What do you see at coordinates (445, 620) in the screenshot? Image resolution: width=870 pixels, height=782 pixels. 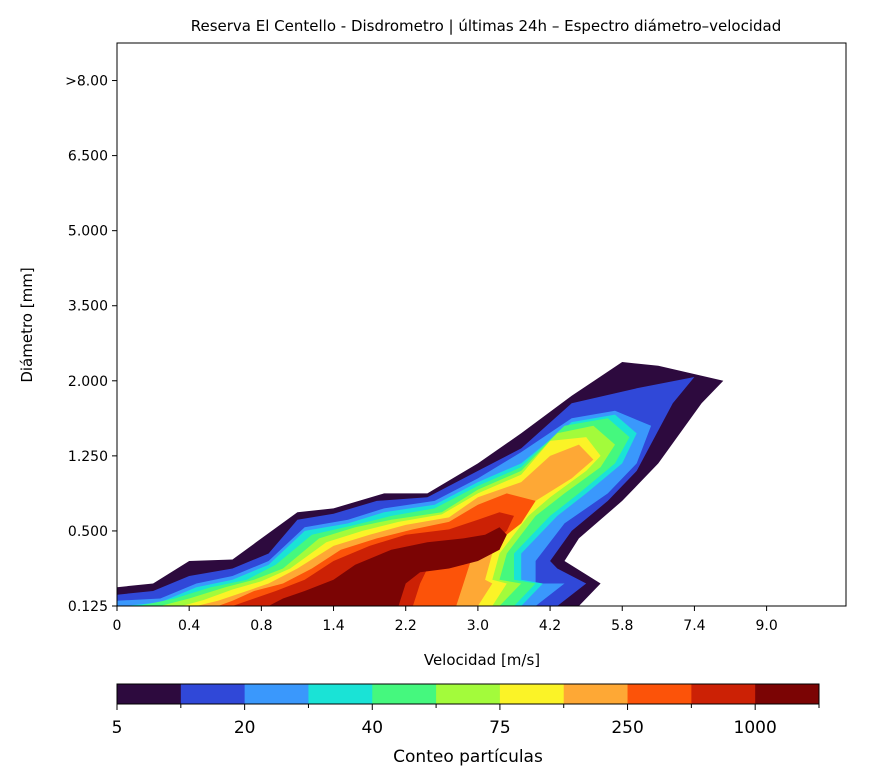 I see `x-axis-ticks: 0 0.4 0.8 1.4 2.2 3.0 4.2 5.8 7.4 9.0` at bounding box center [445, 620].